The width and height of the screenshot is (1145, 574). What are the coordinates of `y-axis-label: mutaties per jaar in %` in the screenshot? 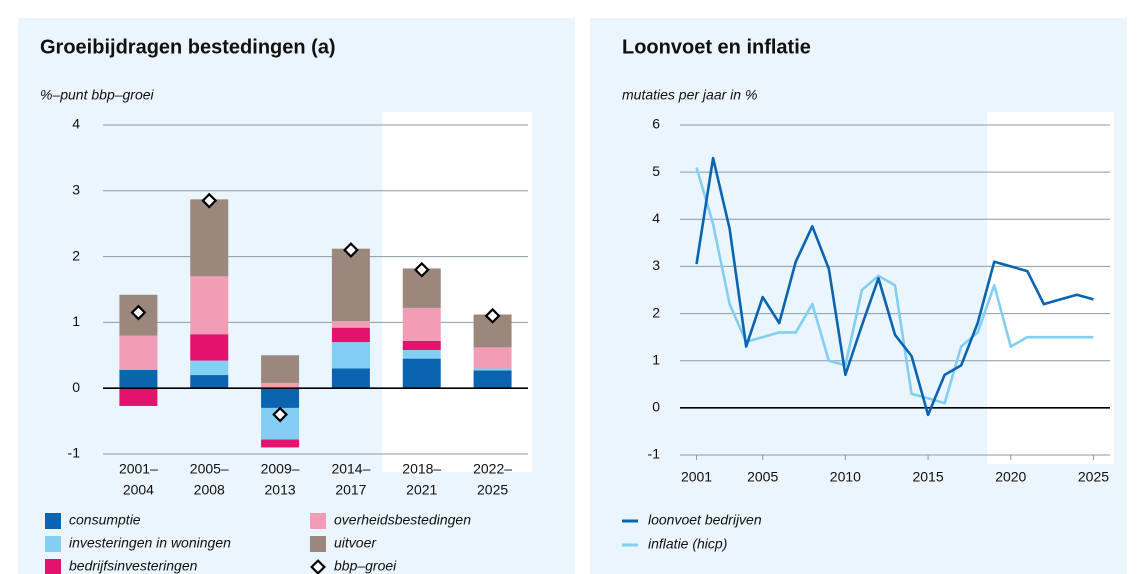 It's located at (689, 95).